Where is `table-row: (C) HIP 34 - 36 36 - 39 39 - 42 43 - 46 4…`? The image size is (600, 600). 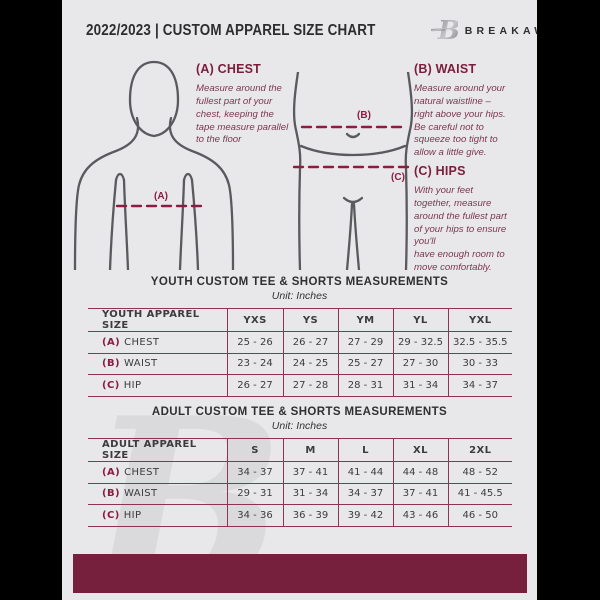
table-row: (C) HIP 34 - 36 36 - 39 39 - 42 43 - 46 4… is located at coordinates (300, 515).